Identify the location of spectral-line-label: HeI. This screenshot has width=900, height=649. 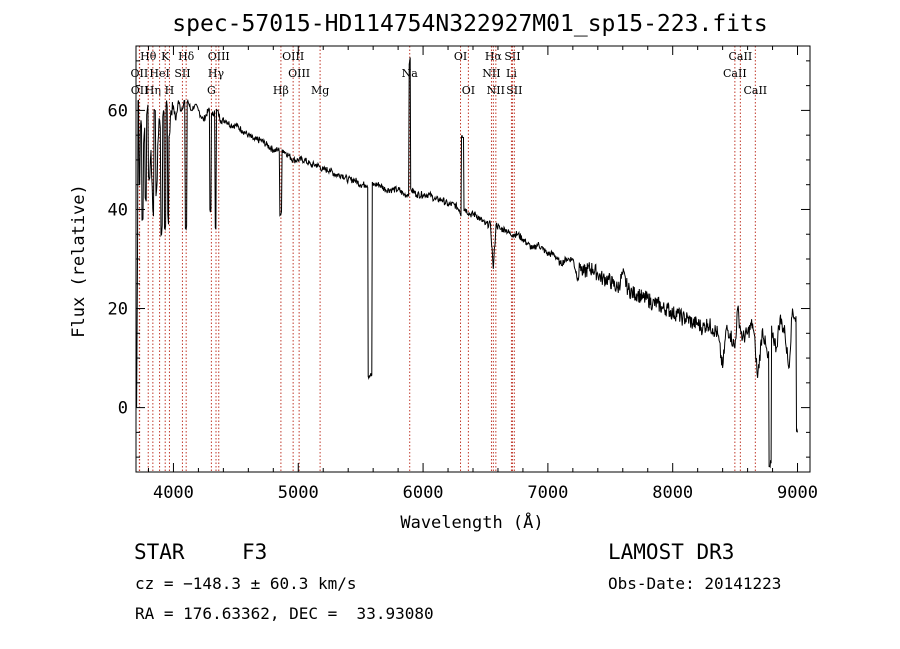
(159, 73).